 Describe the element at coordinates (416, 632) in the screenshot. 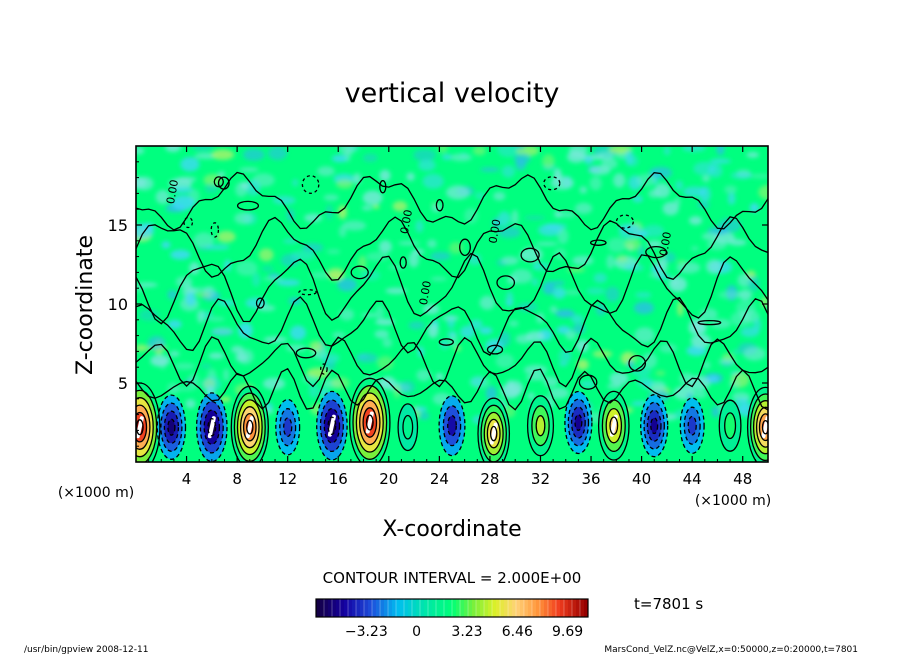

I see `colorbar-tick-label: 0` at that location.